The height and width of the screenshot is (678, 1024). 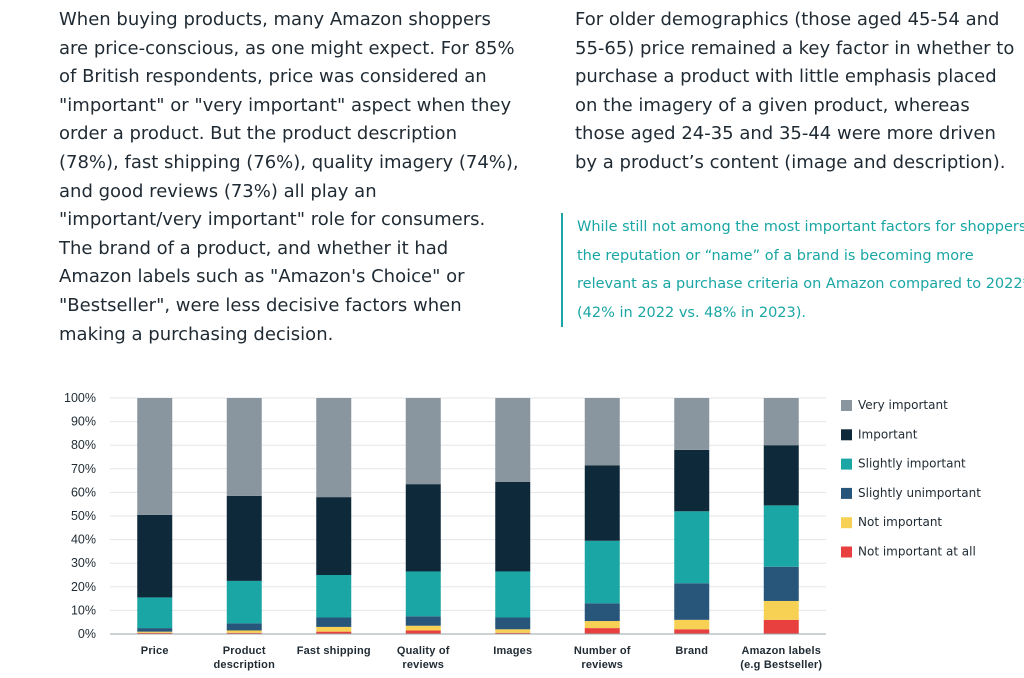 I want to click on legend-label: Slightly unimportant, so click(x=919, y=493).